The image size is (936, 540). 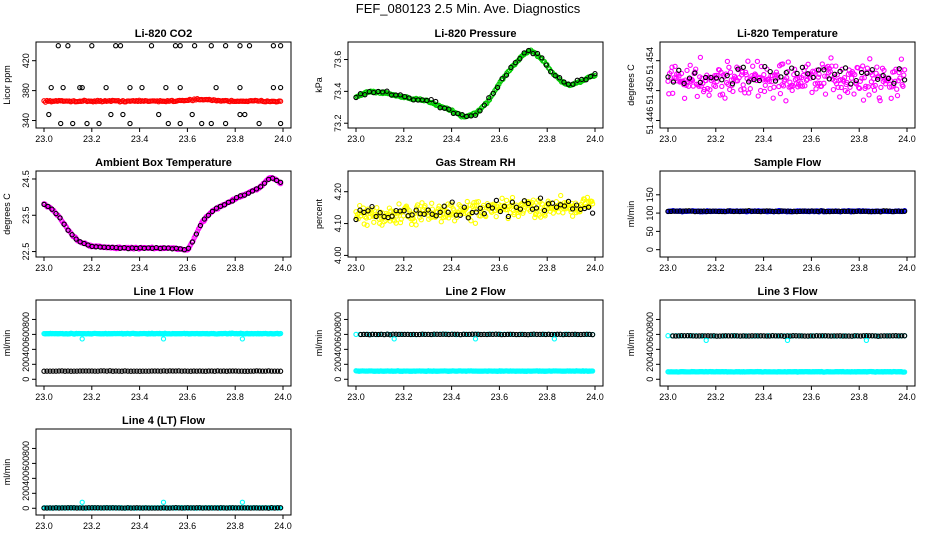 What do you see at coordinates (475, 214) in the screenshot?
I see `plot-frame` at bounding box center [475, 214].